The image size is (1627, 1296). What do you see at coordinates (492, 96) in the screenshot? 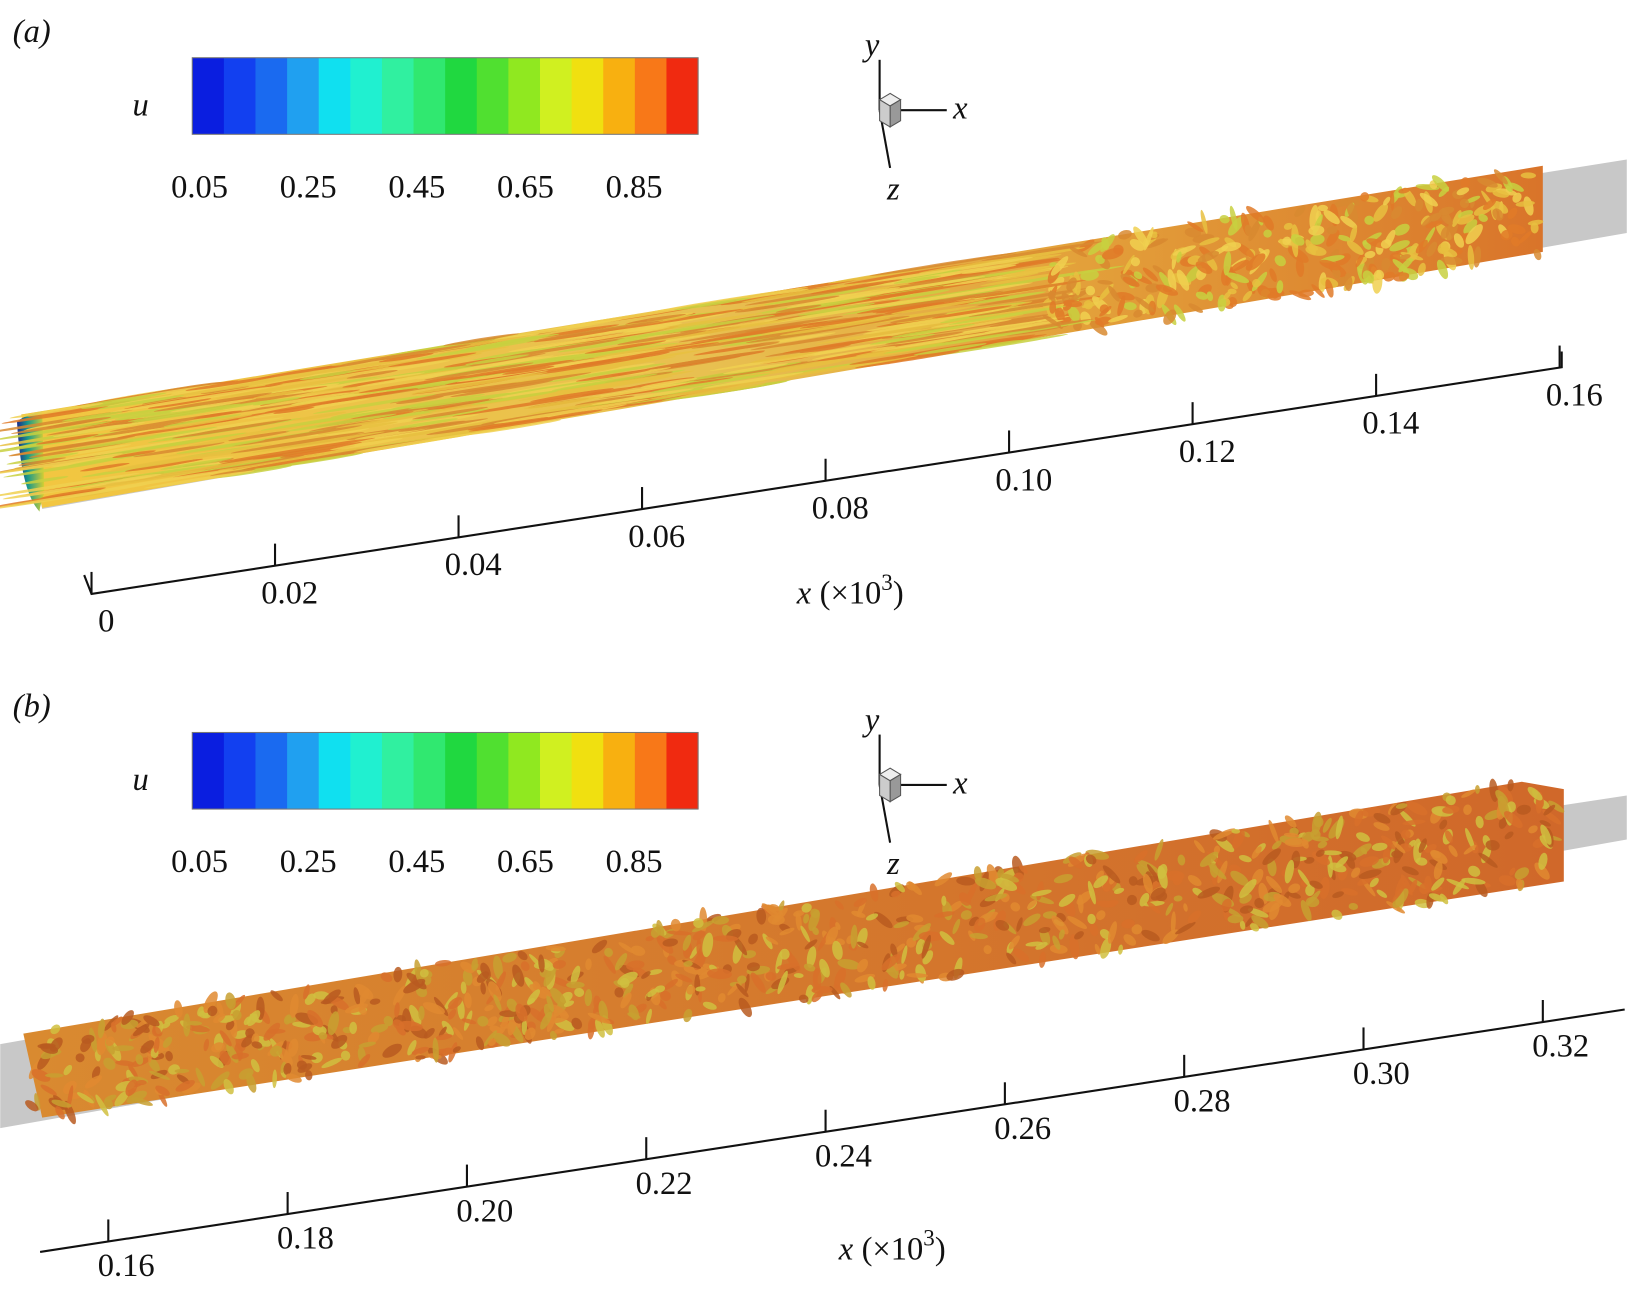
I see `colorbar-band` at bounding box center [492, 96].